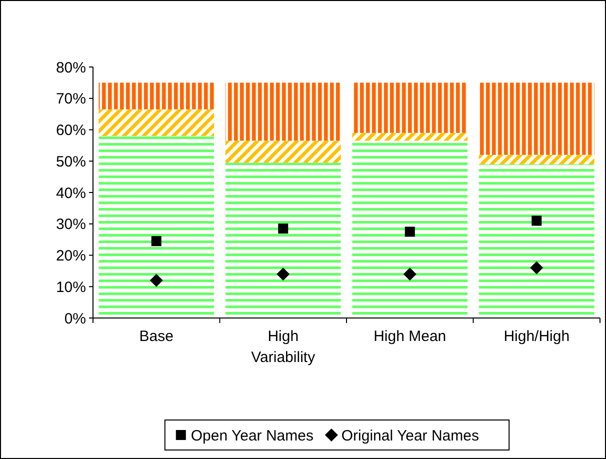 This screenshot has height=459, width=606. I want to click on y-tick-label: 70%, so click(71, 99).